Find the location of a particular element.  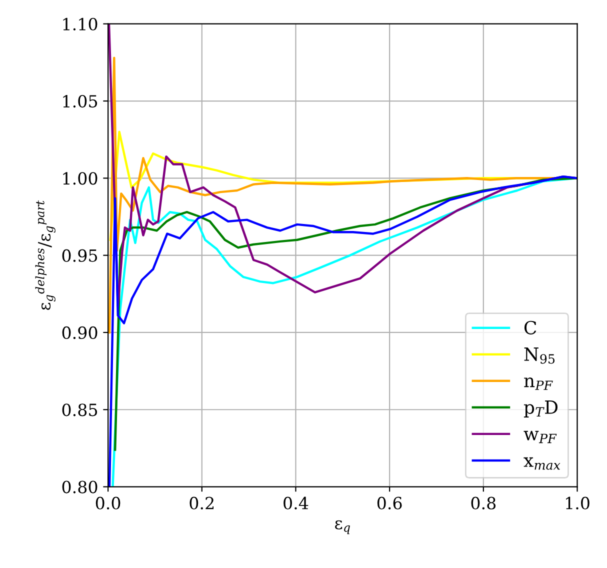

legend-label: N$_{95}$ is located at coordinates (539, 356).